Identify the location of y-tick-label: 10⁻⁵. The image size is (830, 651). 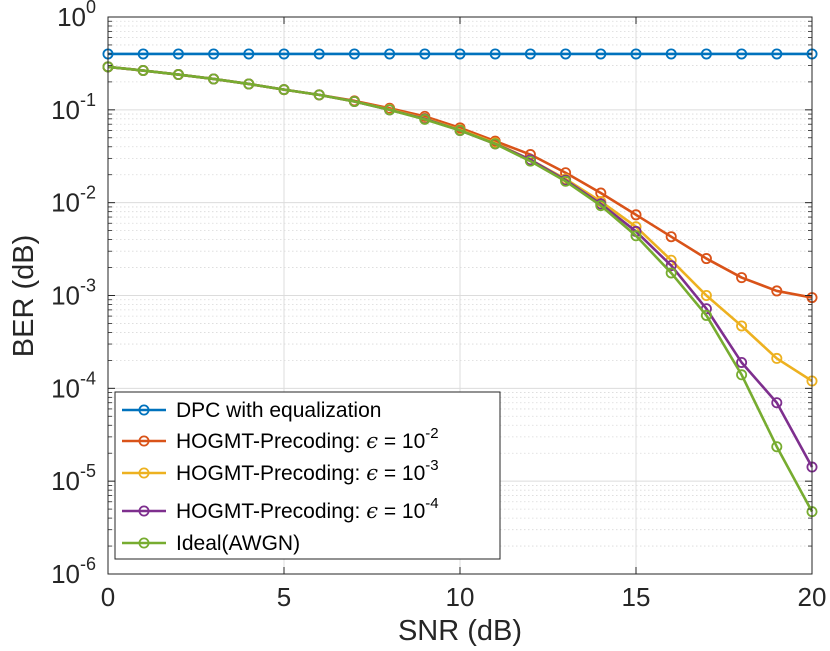
(73, 478).